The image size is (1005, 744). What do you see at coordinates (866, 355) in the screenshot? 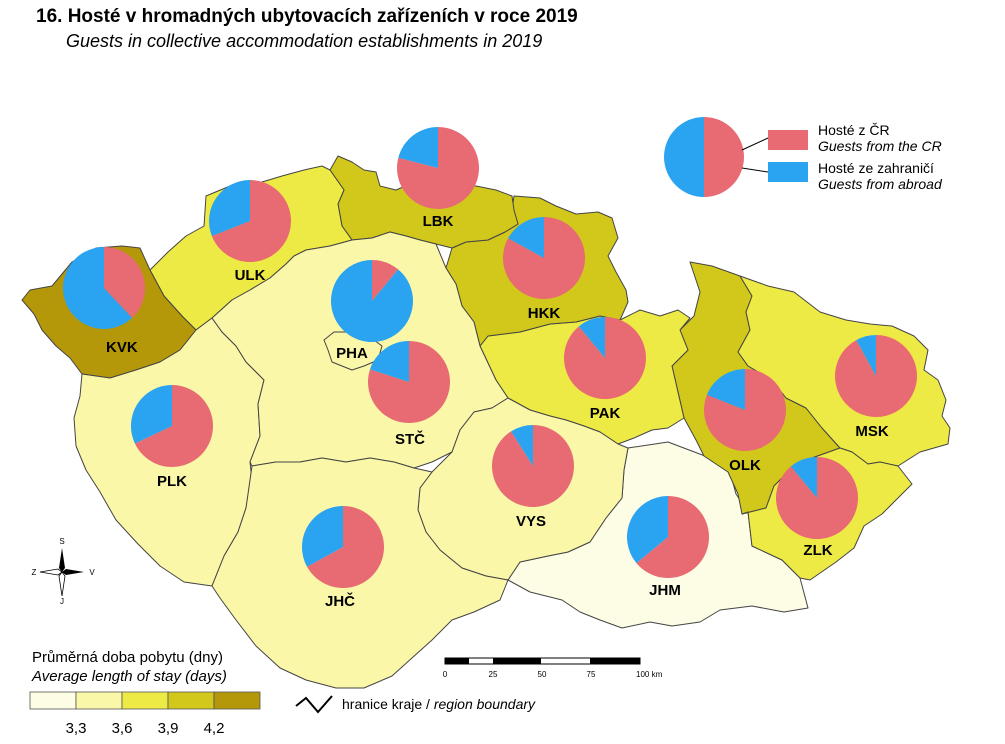
I see `pie-slice-foreign-msk` at bounding box center [866, 355].